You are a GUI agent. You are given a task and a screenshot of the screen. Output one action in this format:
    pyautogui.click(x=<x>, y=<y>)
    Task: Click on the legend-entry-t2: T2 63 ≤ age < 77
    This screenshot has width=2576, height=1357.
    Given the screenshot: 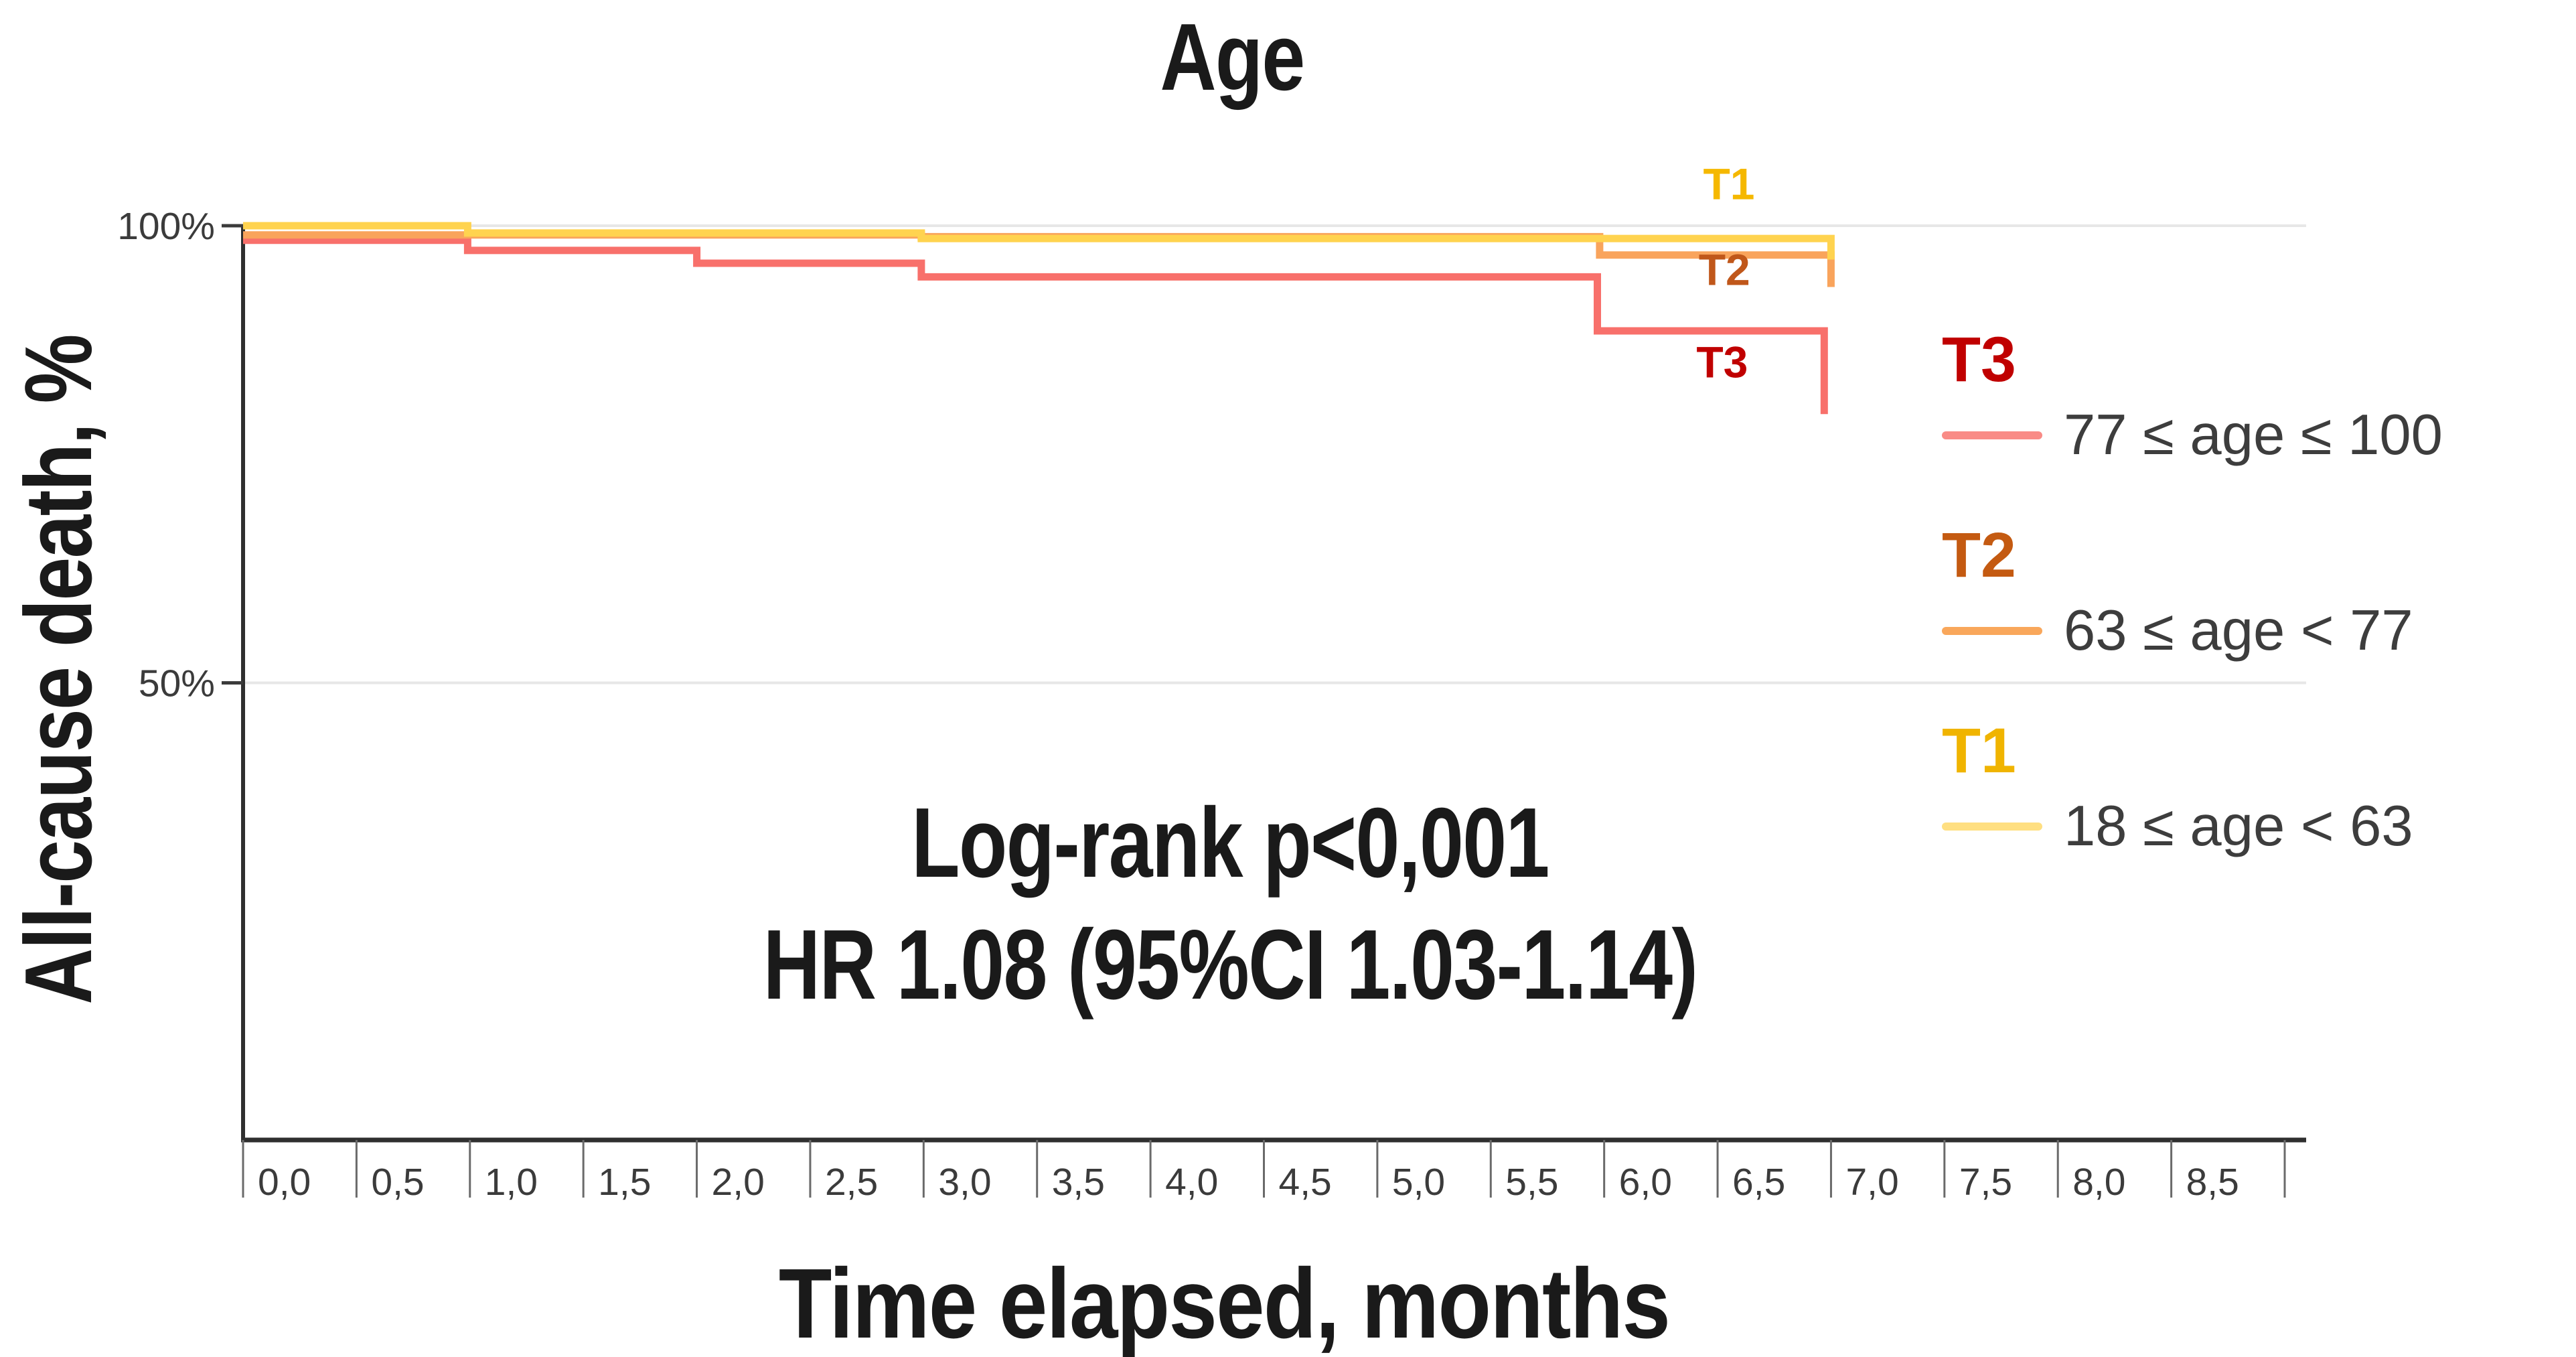 What is the action you would take?
    pyautogui.click(x=2259, y=593)
    